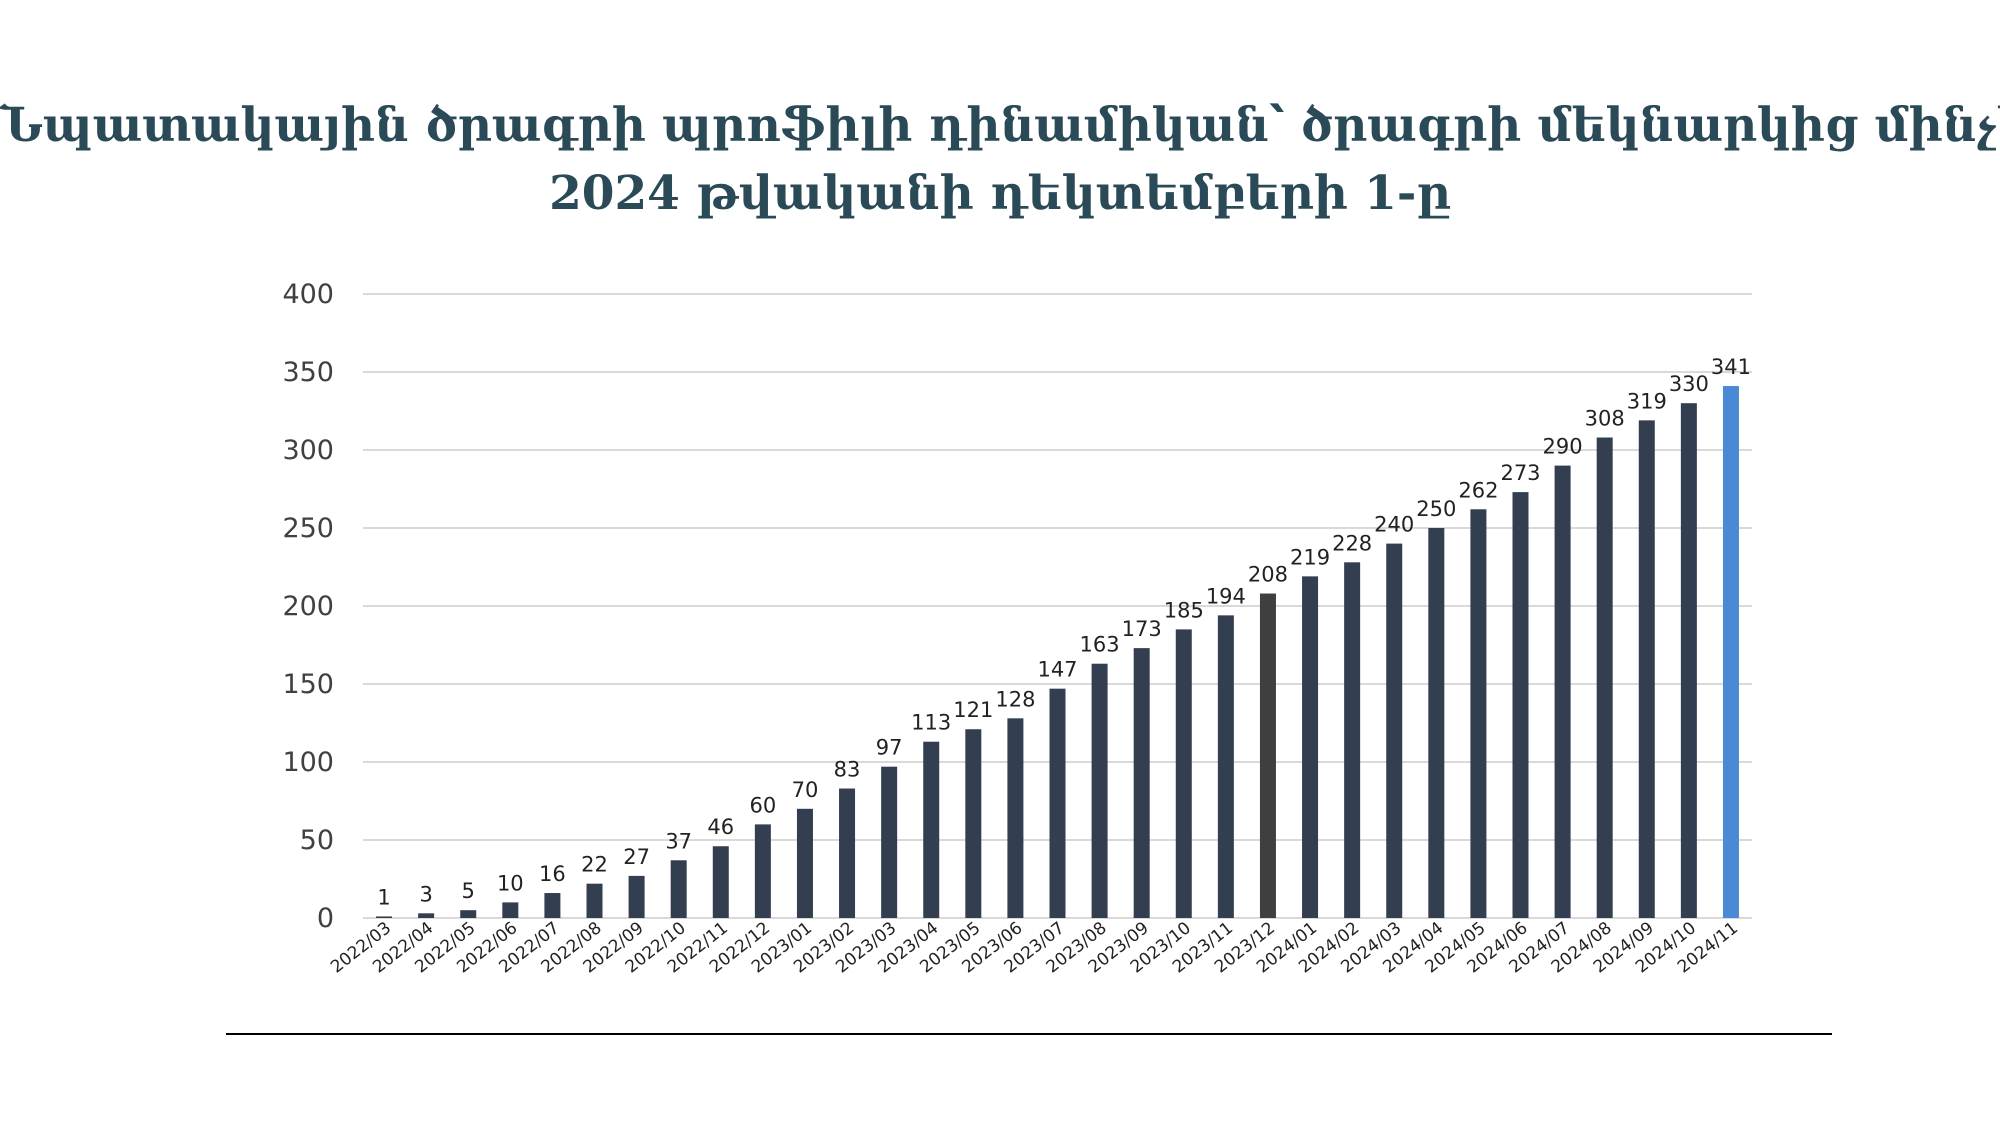  Describe the element at coordinates (1352, 543) in the screenshot. I see `data-label: 228` at that location.